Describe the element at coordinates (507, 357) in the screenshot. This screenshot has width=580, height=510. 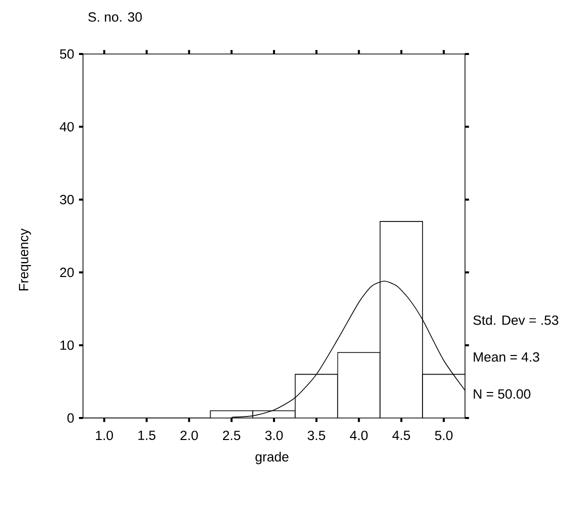
I see `text: Mean = 4.3` at that location.